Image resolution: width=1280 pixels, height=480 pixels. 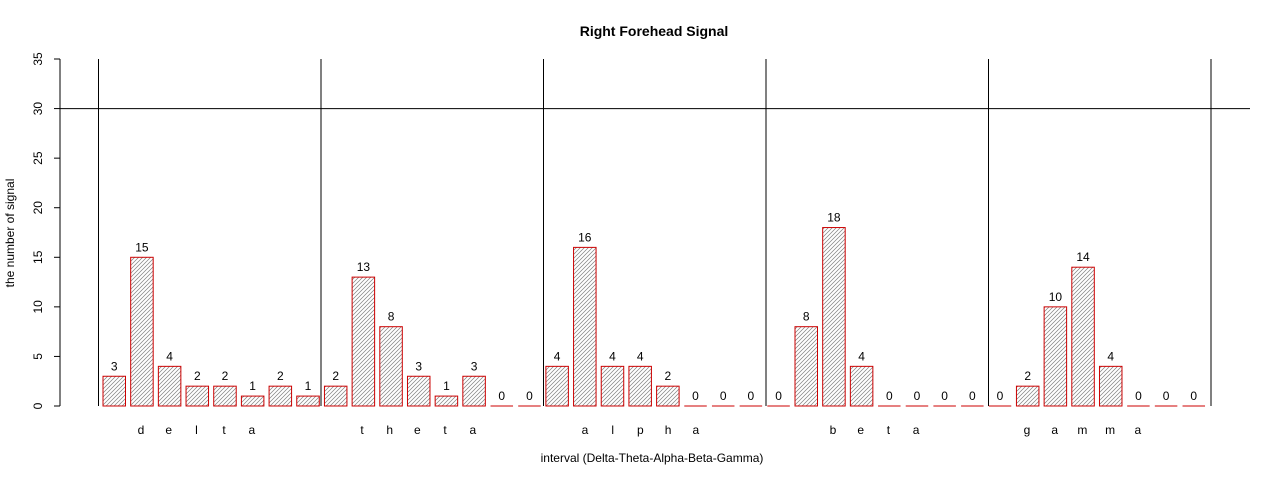 What do you see at coordinates (640, 430) in the screenshot?
I see `group-label-letter: p` at bounding box center [640, 430].